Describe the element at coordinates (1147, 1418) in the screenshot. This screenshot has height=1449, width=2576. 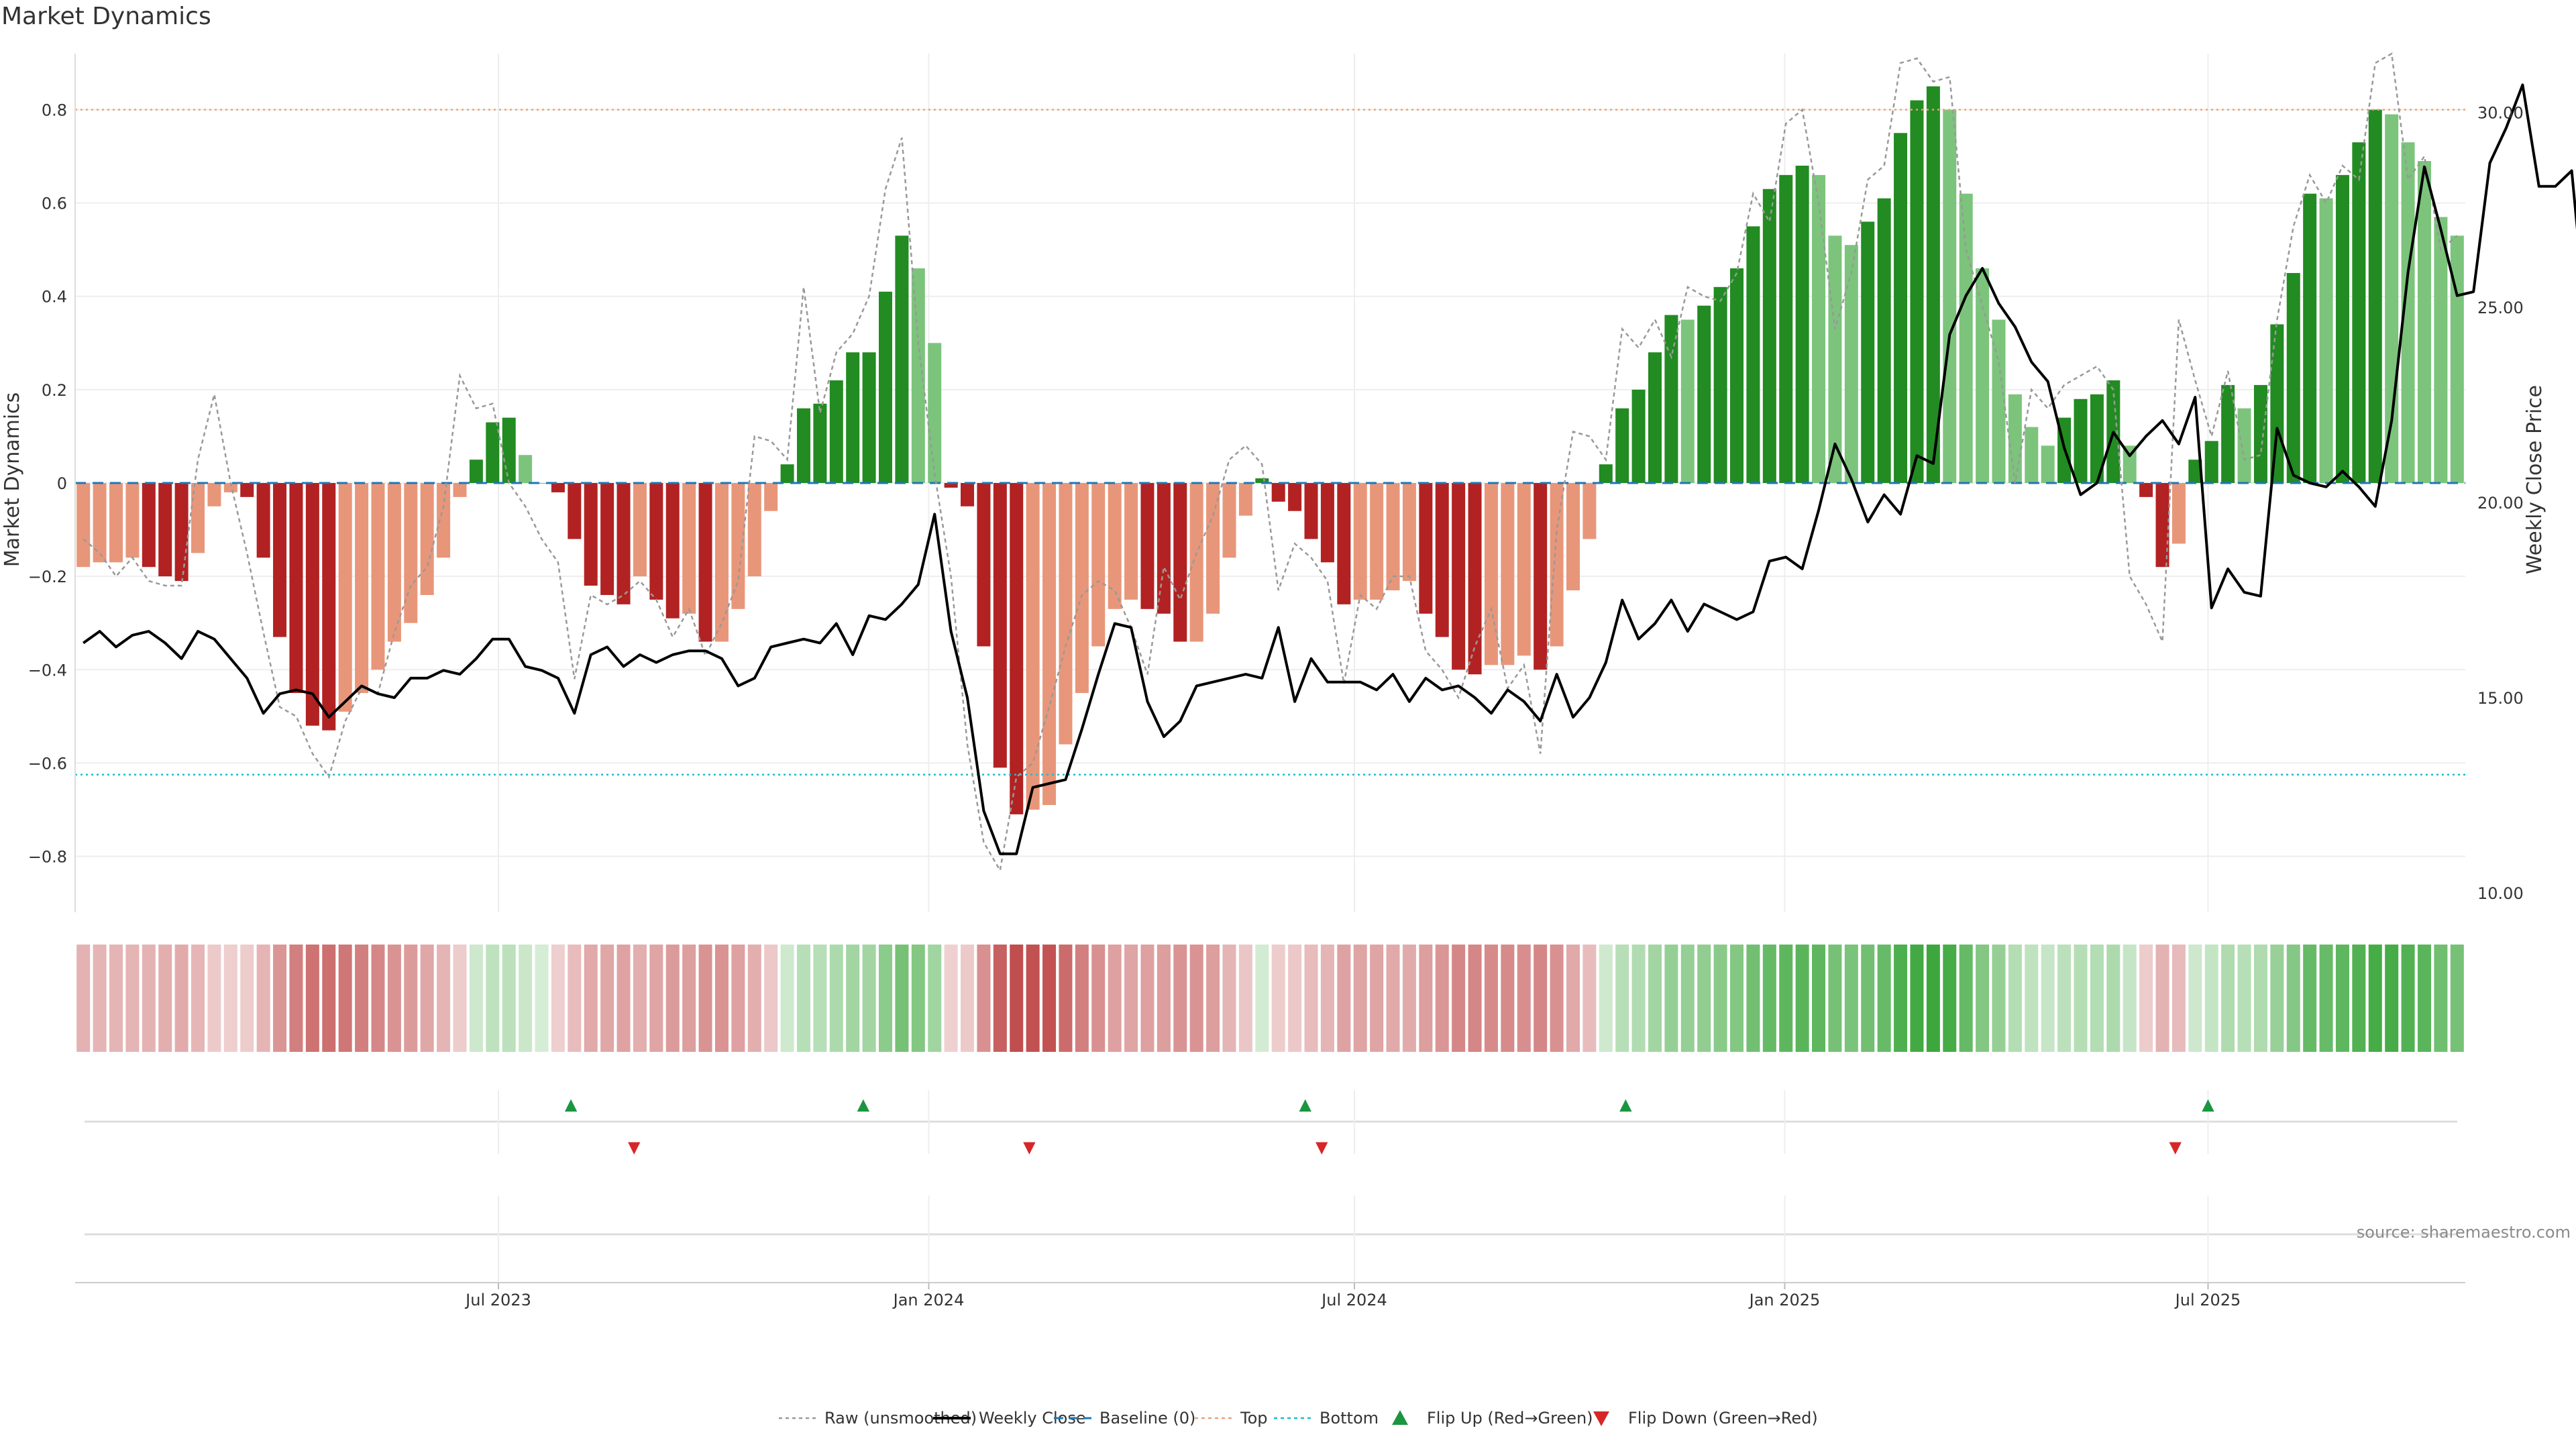
I see `legend-label: Baseline (0)` at that location.